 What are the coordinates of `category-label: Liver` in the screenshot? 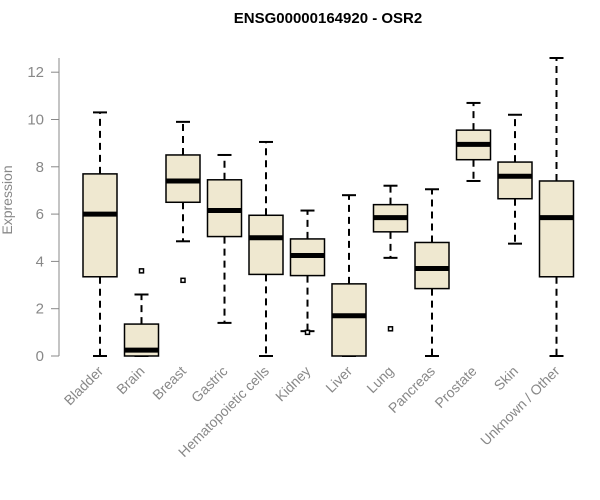 It's located at (338, 379).